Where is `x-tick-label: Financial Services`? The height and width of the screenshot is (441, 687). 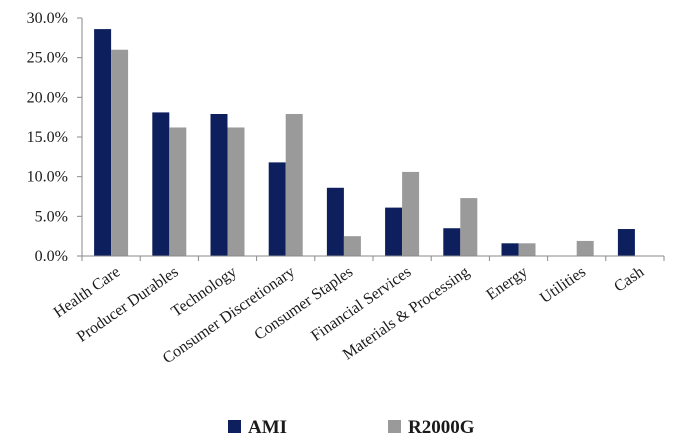 x-tick-label: Financial Services is located at coordinates (361, 303).